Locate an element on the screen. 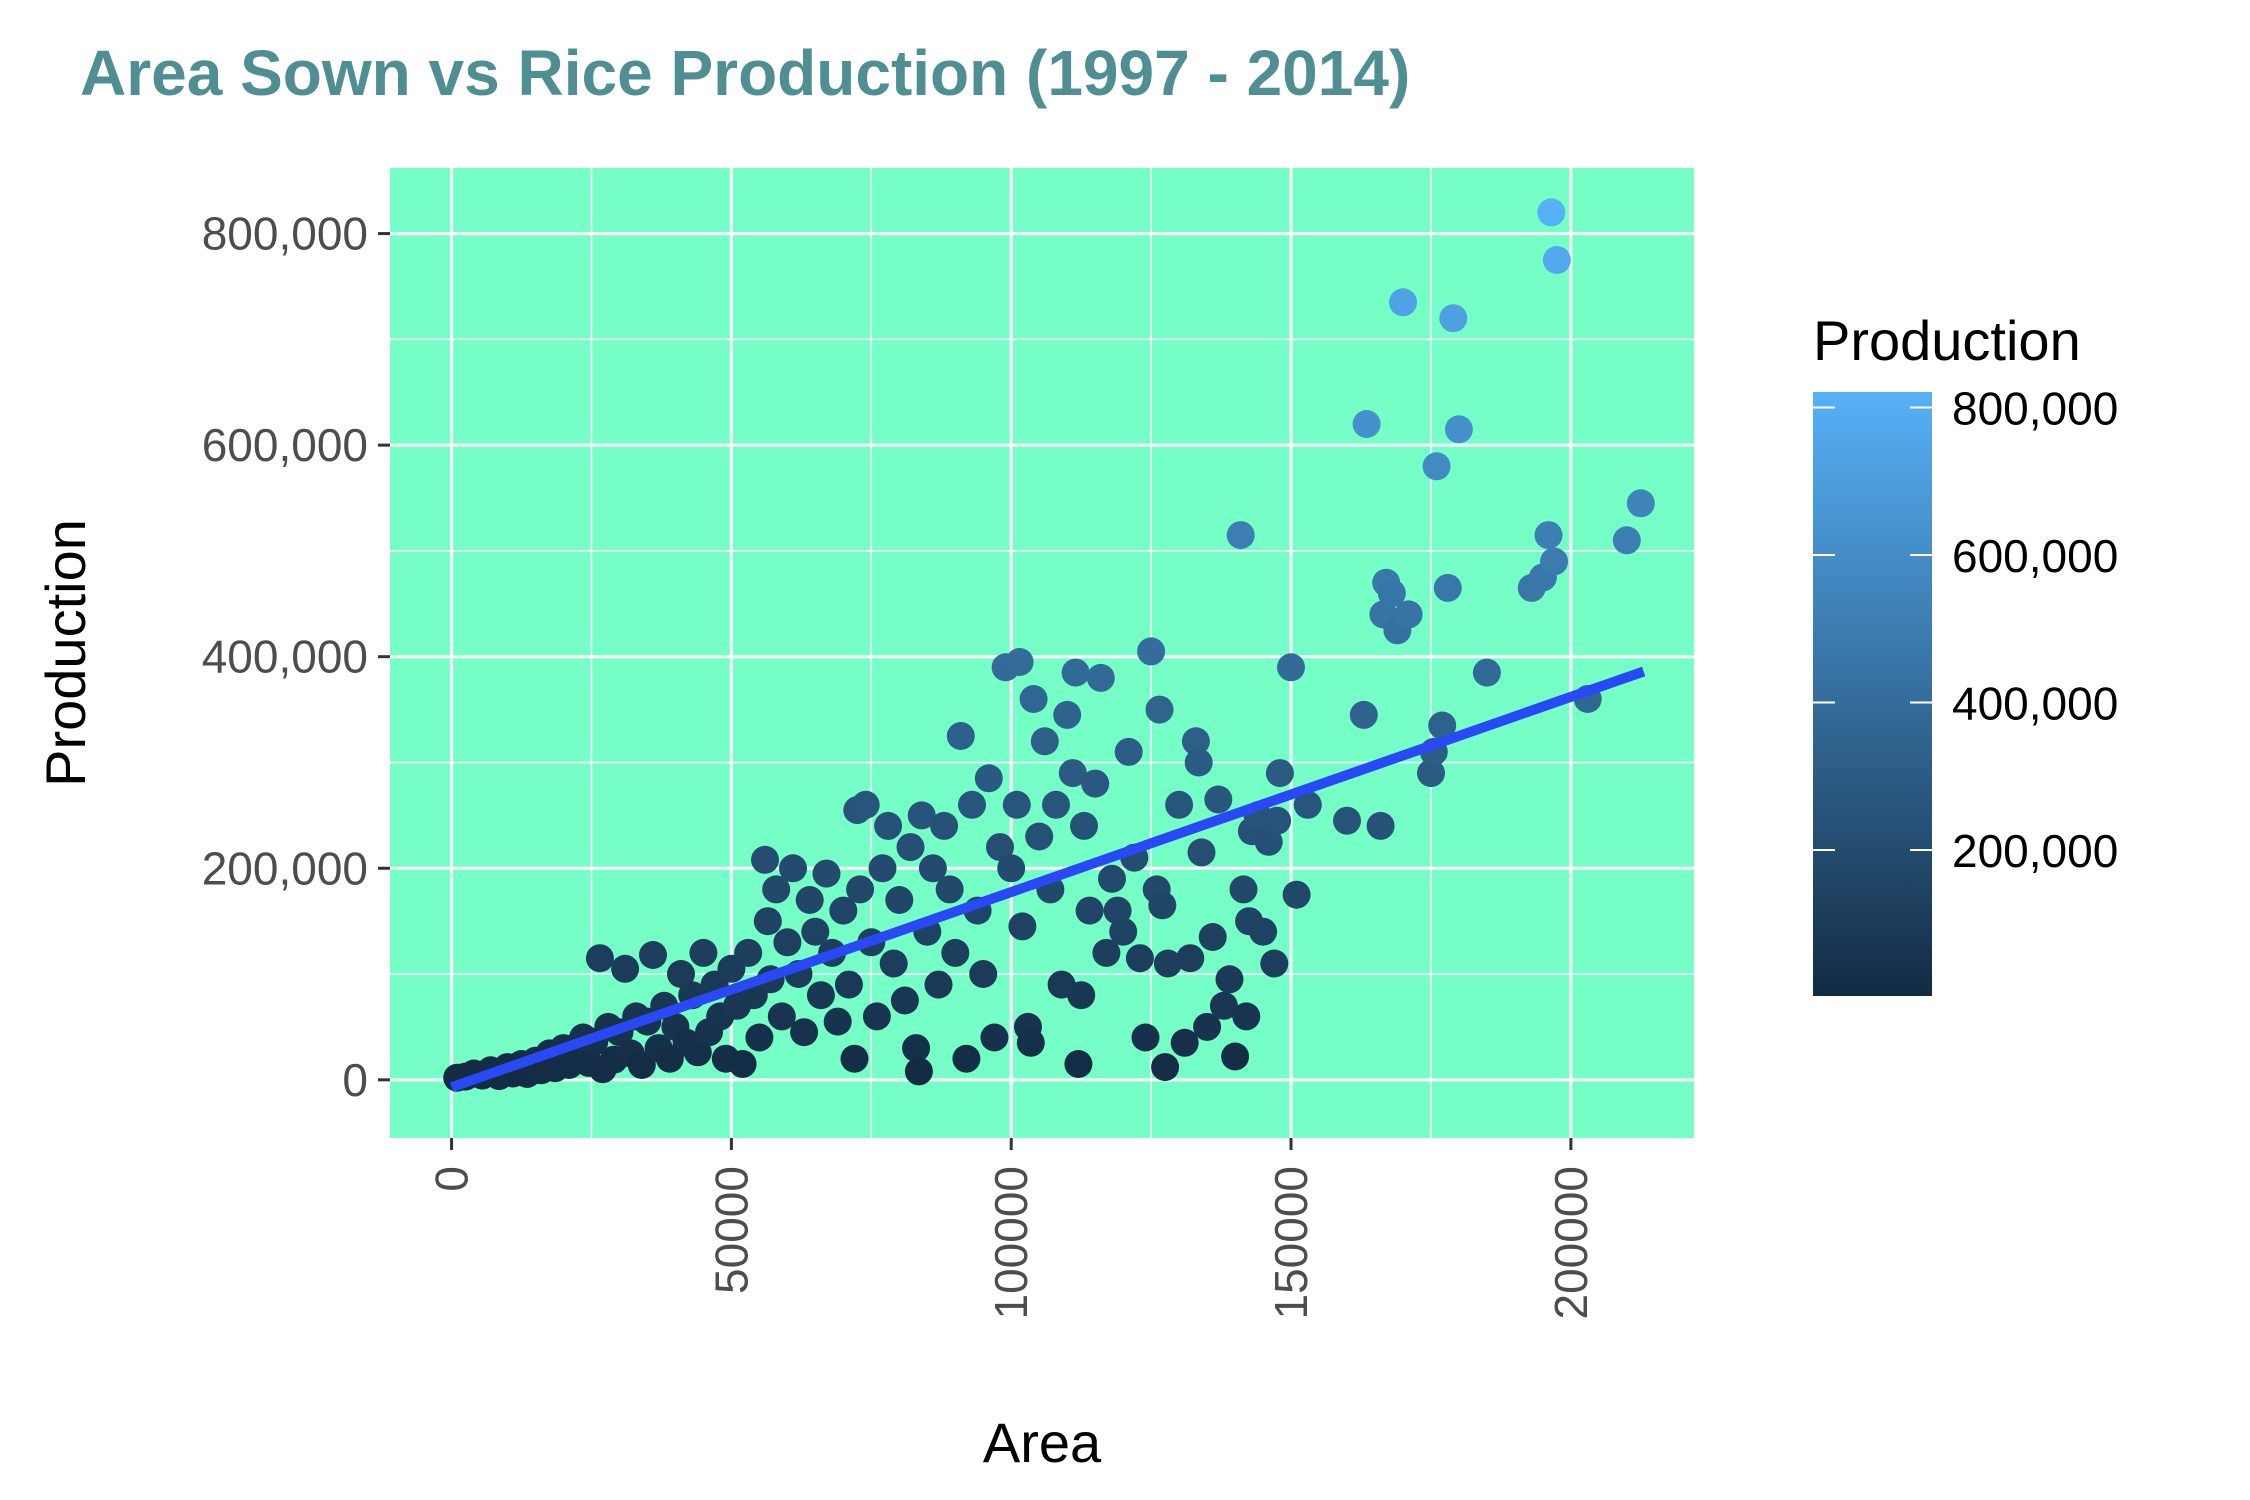  legend-tick-label: 400,000 is located at coordinates (2035, 703).